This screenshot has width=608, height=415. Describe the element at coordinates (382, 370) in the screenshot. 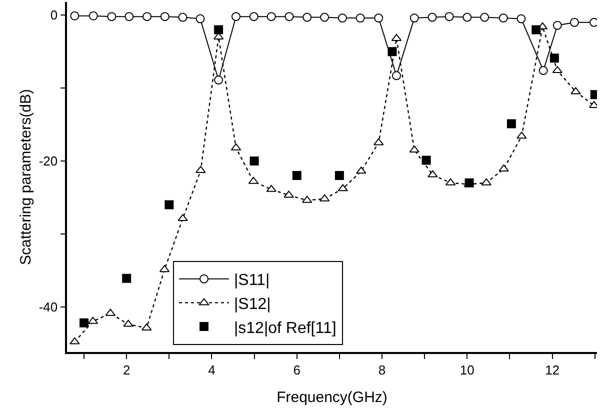

I see `x-tick-label: 8` at that location.